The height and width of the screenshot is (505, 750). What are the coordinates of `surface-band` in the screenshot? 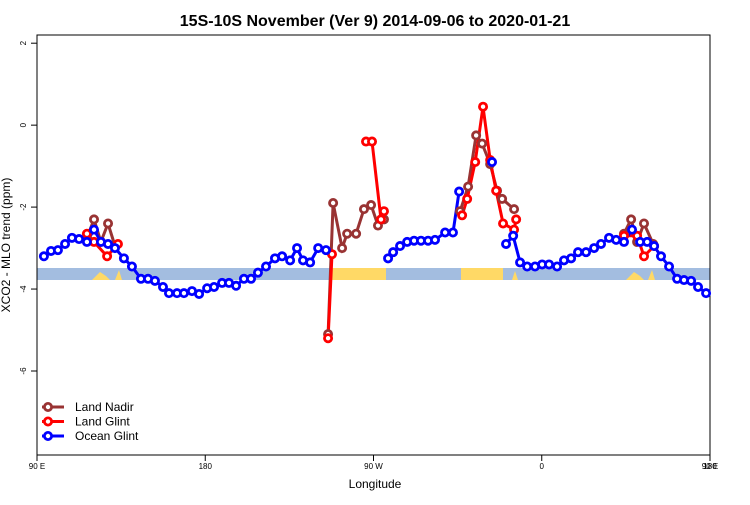 It's located at (373, 274).